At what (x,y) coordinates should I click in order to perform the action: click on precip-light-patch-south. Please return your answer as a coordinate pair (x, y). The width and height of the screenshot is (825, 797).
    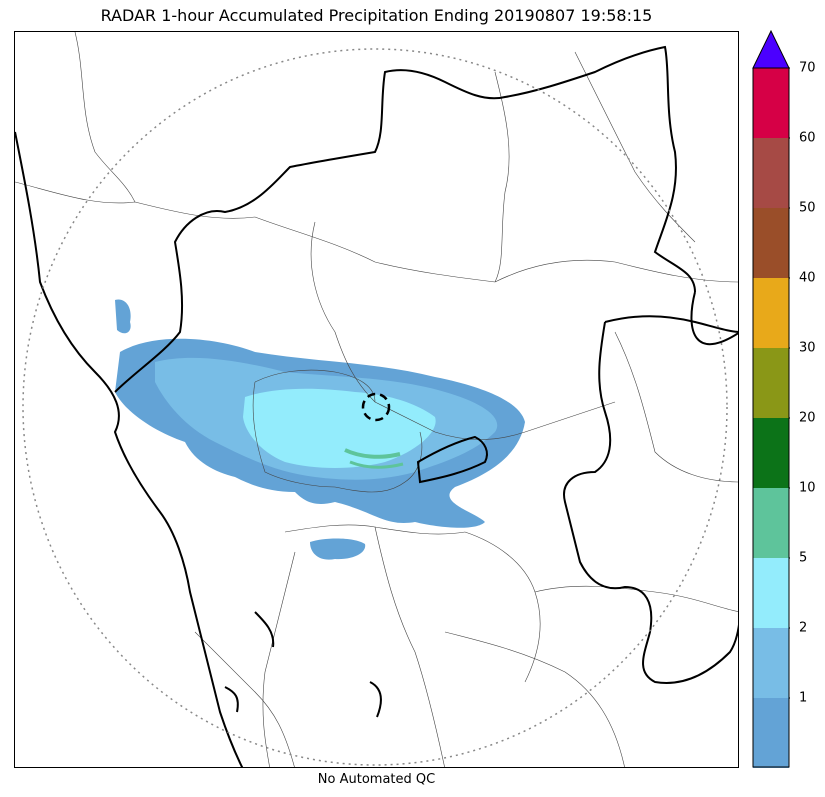
    Looking at the image, I should click on (338, 549).